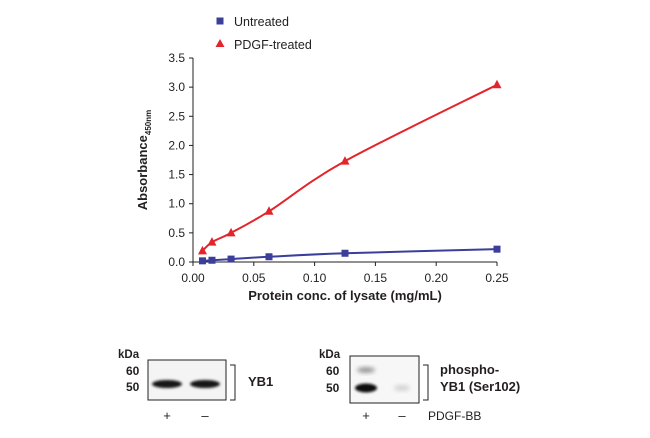 The width and height of the screenshot is (650, 438). What do you see at coordinates (254, 278) in the screenshot?
I see `x-tick-label: 0.05` at bounding box center [254, 278].